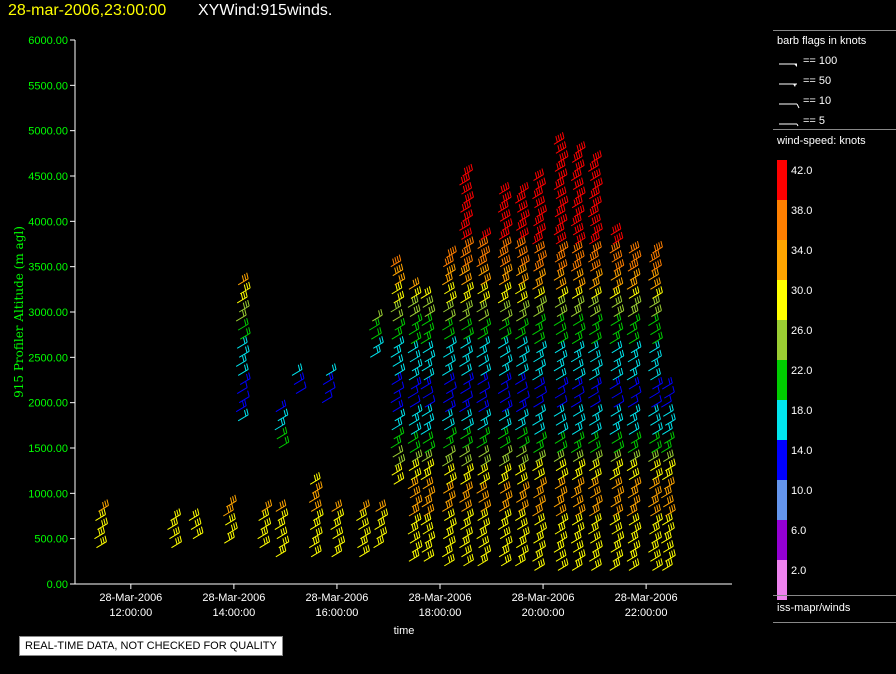  Describe the element at coordinates (799, 531) in the screenshot. I see `speed-swatch-label: 6.0` at that location.